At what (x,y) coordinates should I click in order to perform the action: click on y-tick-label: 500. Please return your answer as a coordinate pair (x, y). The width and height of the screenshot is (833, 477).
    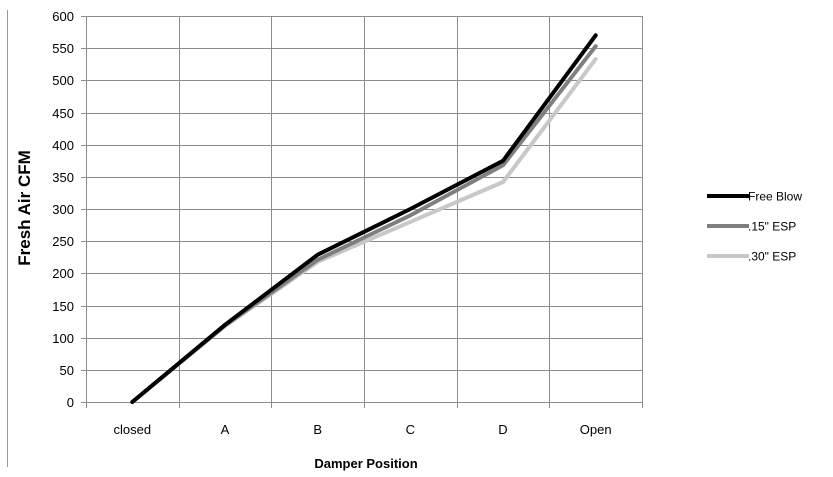
    Looking at the image, I should click on (63, 80).